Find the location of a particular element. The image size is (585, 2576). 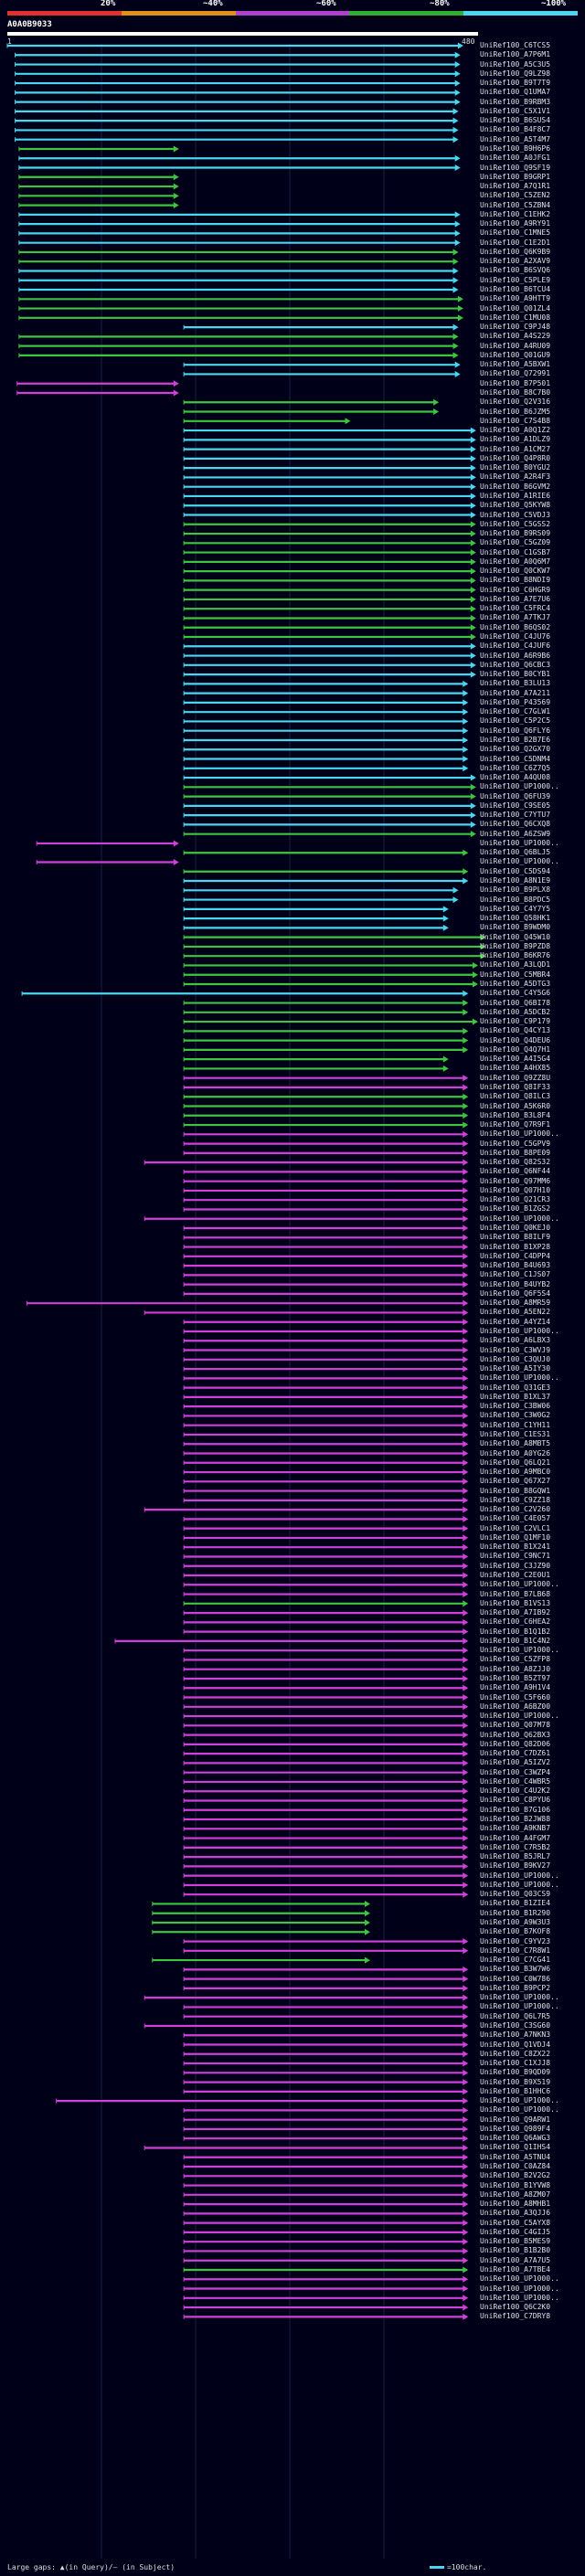

hit-name: UniRef100_C3WZP4 is located at coordinates (515, 1771).